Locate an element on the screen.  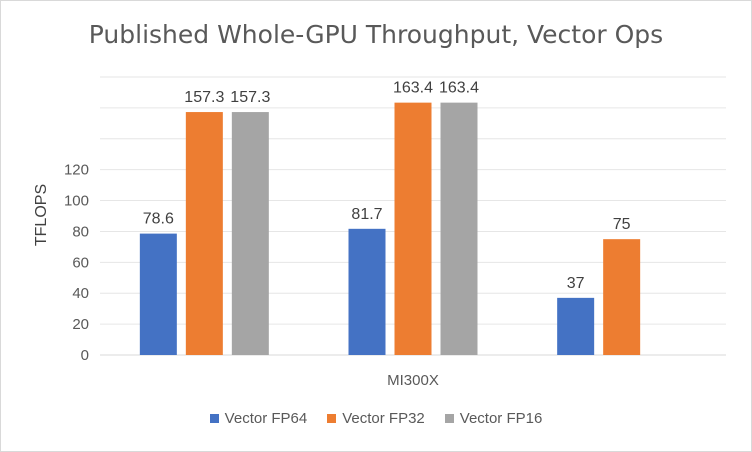
y-tick-label: 0 is located at coordinates (85, 355).